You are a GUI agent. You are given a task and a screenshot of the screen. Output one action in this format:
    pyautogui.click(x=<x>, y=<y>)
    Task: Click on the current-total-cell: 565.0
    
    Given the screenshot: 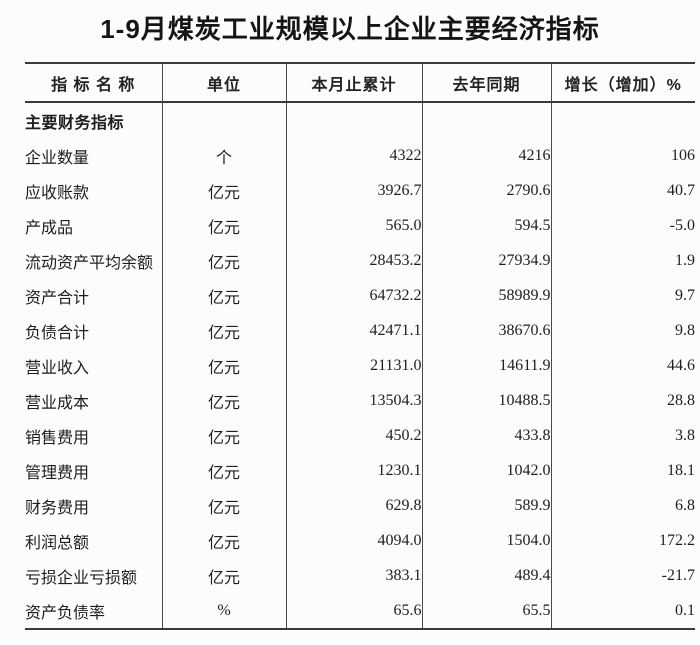 What is the action you would take?
    pyautogui.click(x=354, y=225)
    